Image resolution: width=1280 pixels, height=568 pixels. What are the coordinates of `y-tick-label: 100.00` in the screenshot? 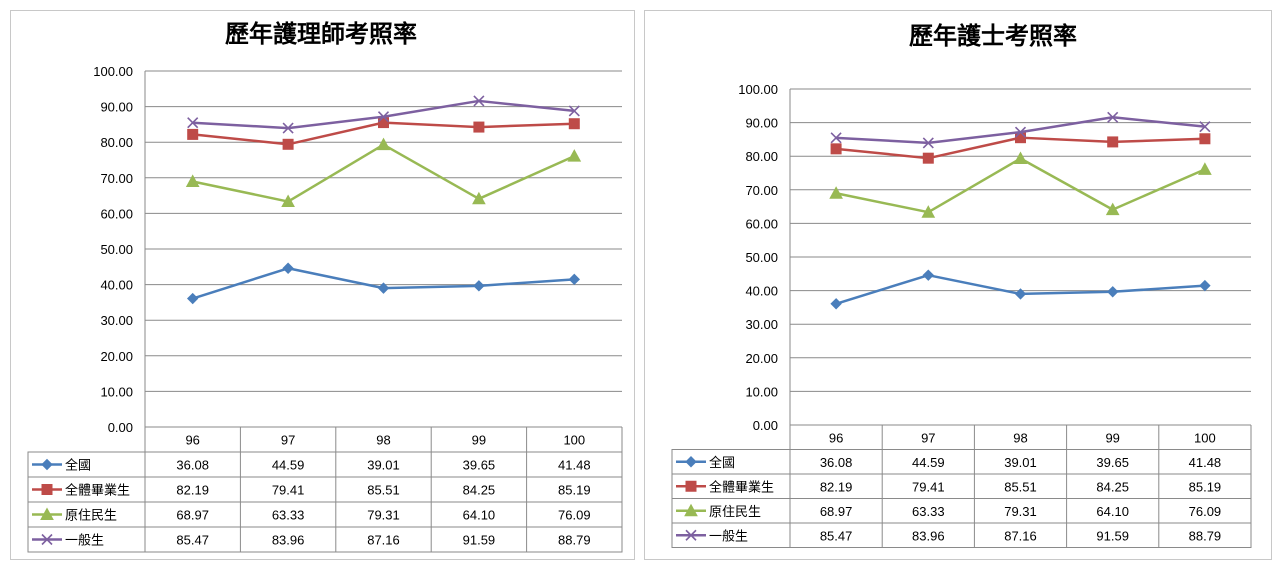 It's located at (113, 71).